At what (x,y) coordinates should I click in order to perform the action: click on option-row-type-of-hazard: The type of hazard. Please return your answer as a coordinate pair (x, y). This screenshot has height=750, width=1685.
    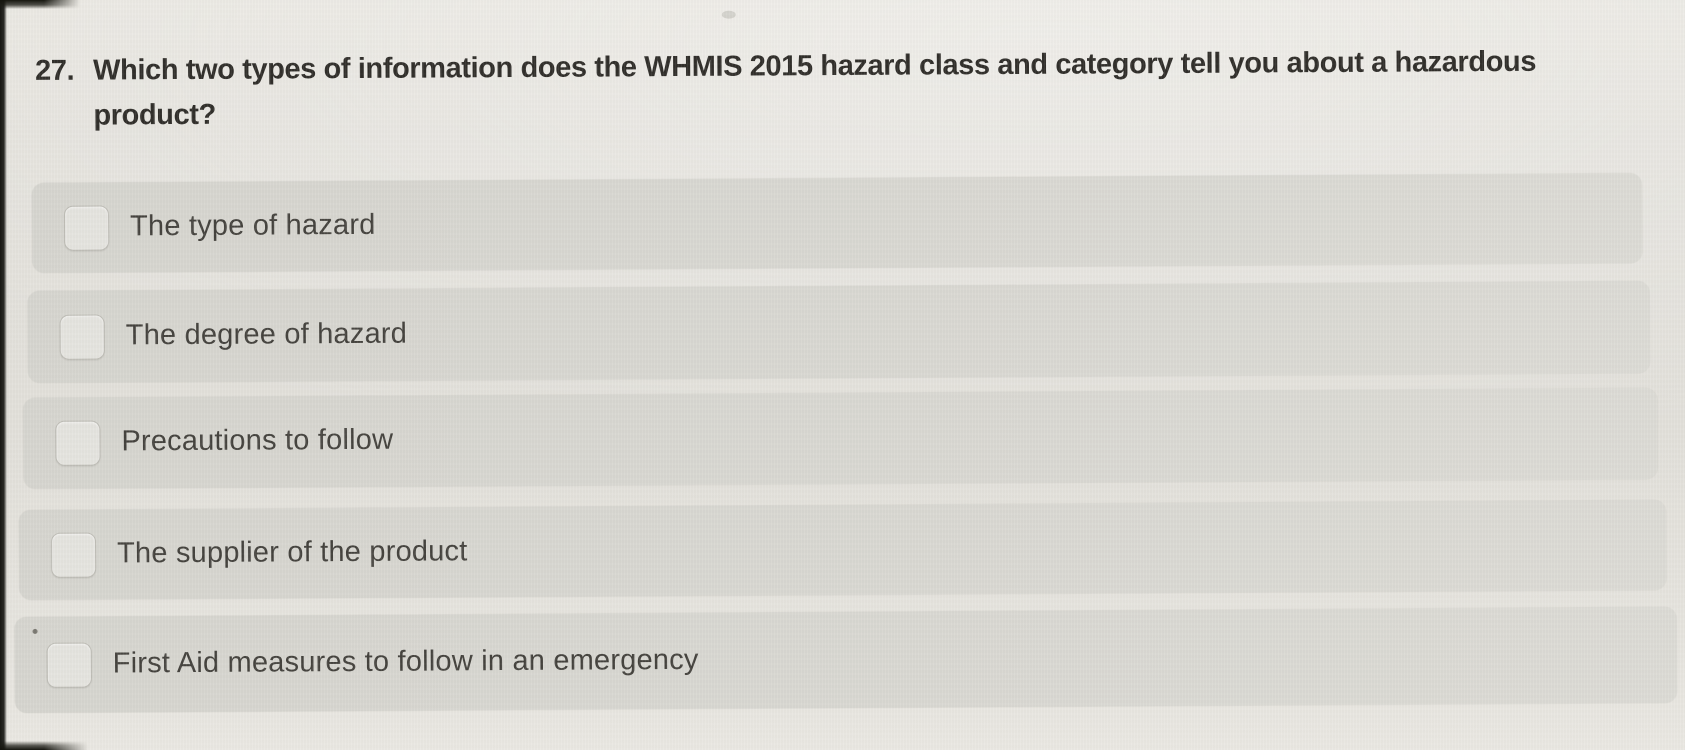
    Looking at the image, I should click on (837, 223).